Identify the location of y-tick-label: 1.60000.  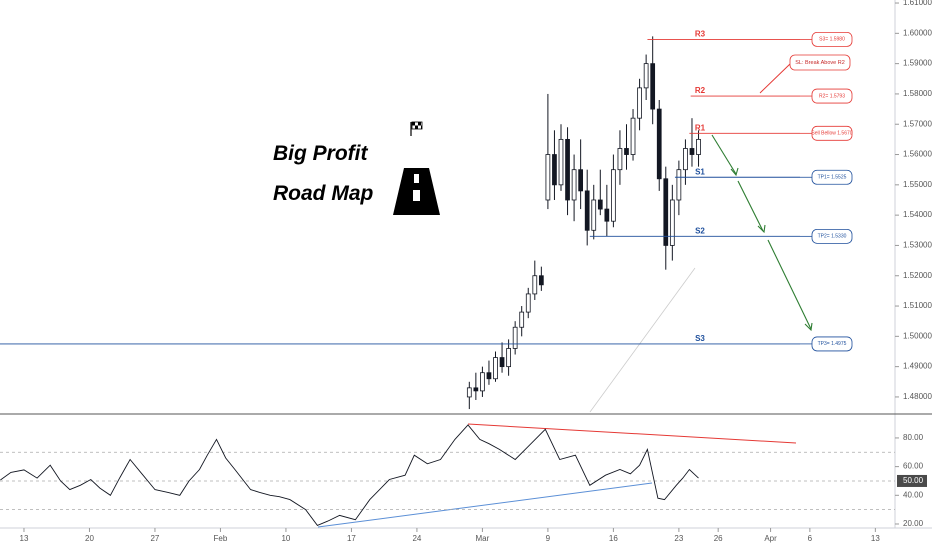
(917, 32).